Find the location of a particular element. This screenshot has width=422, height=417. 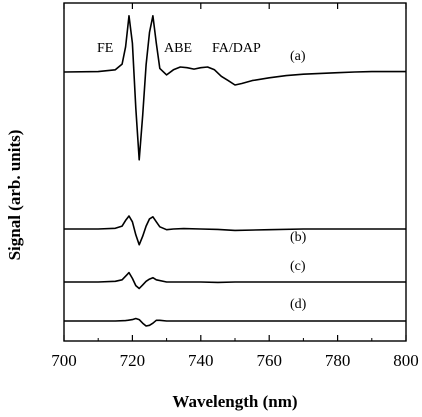

peak-annotation: FE is located at coordinates (105, 48).